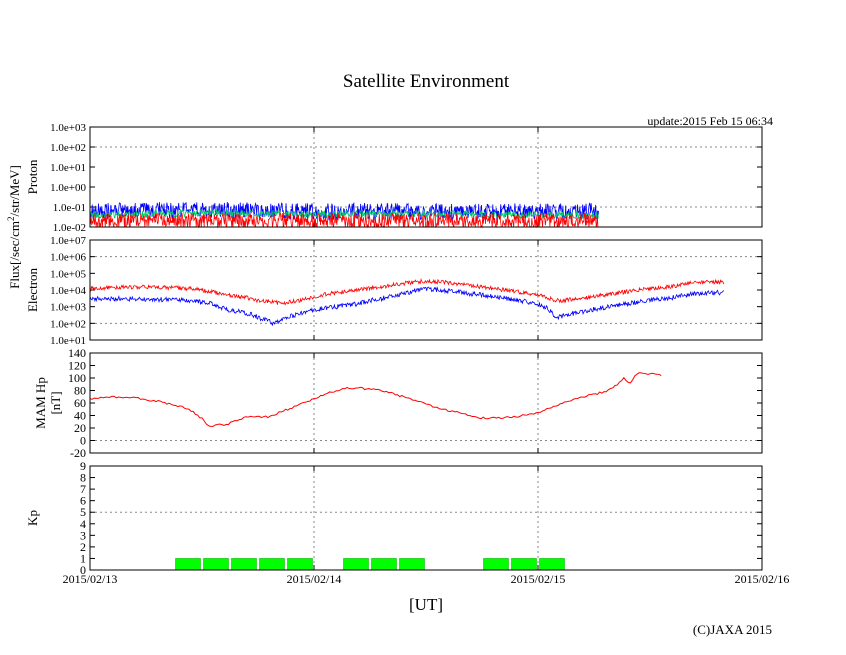 The width and height of the screenshot is (846, 655). Describe the element at coordinates (375, 399) in the screenshot. I see `series-hp-line` at that location.